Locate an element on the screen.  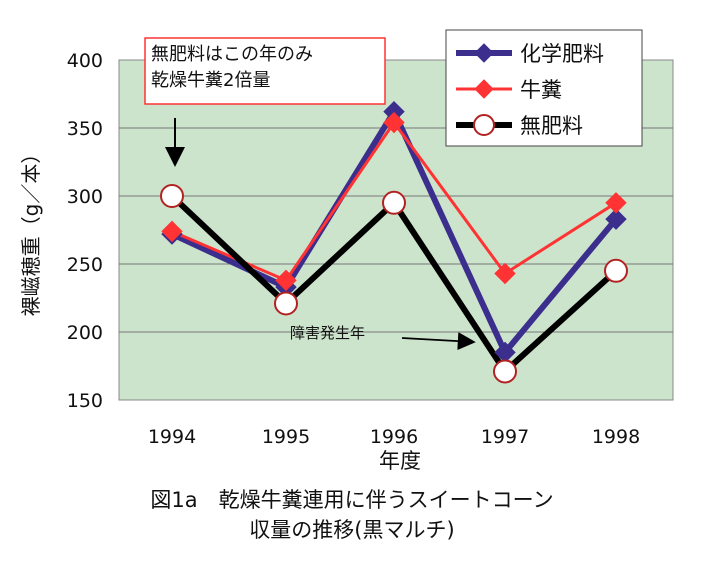
figure-caption-line1: 図1a 乾燥牛糞連用に伴うスイートコーン is located at coordinates (352, 500).